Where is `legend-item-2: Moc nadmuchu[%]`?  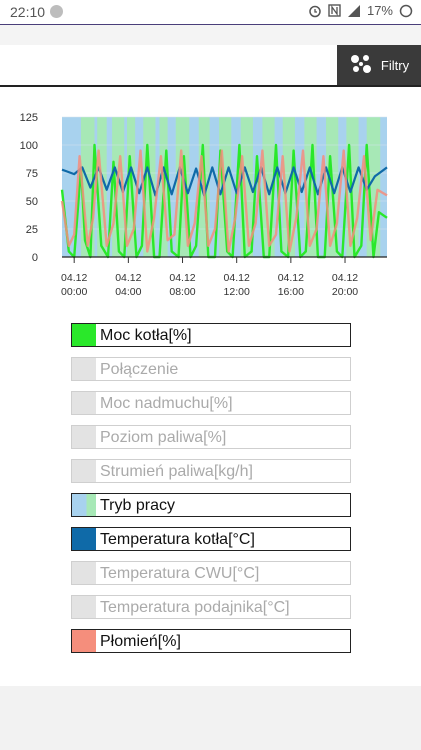
legend-item-2: Moc nadmuchu[%] is located at coordinates (211, 403).